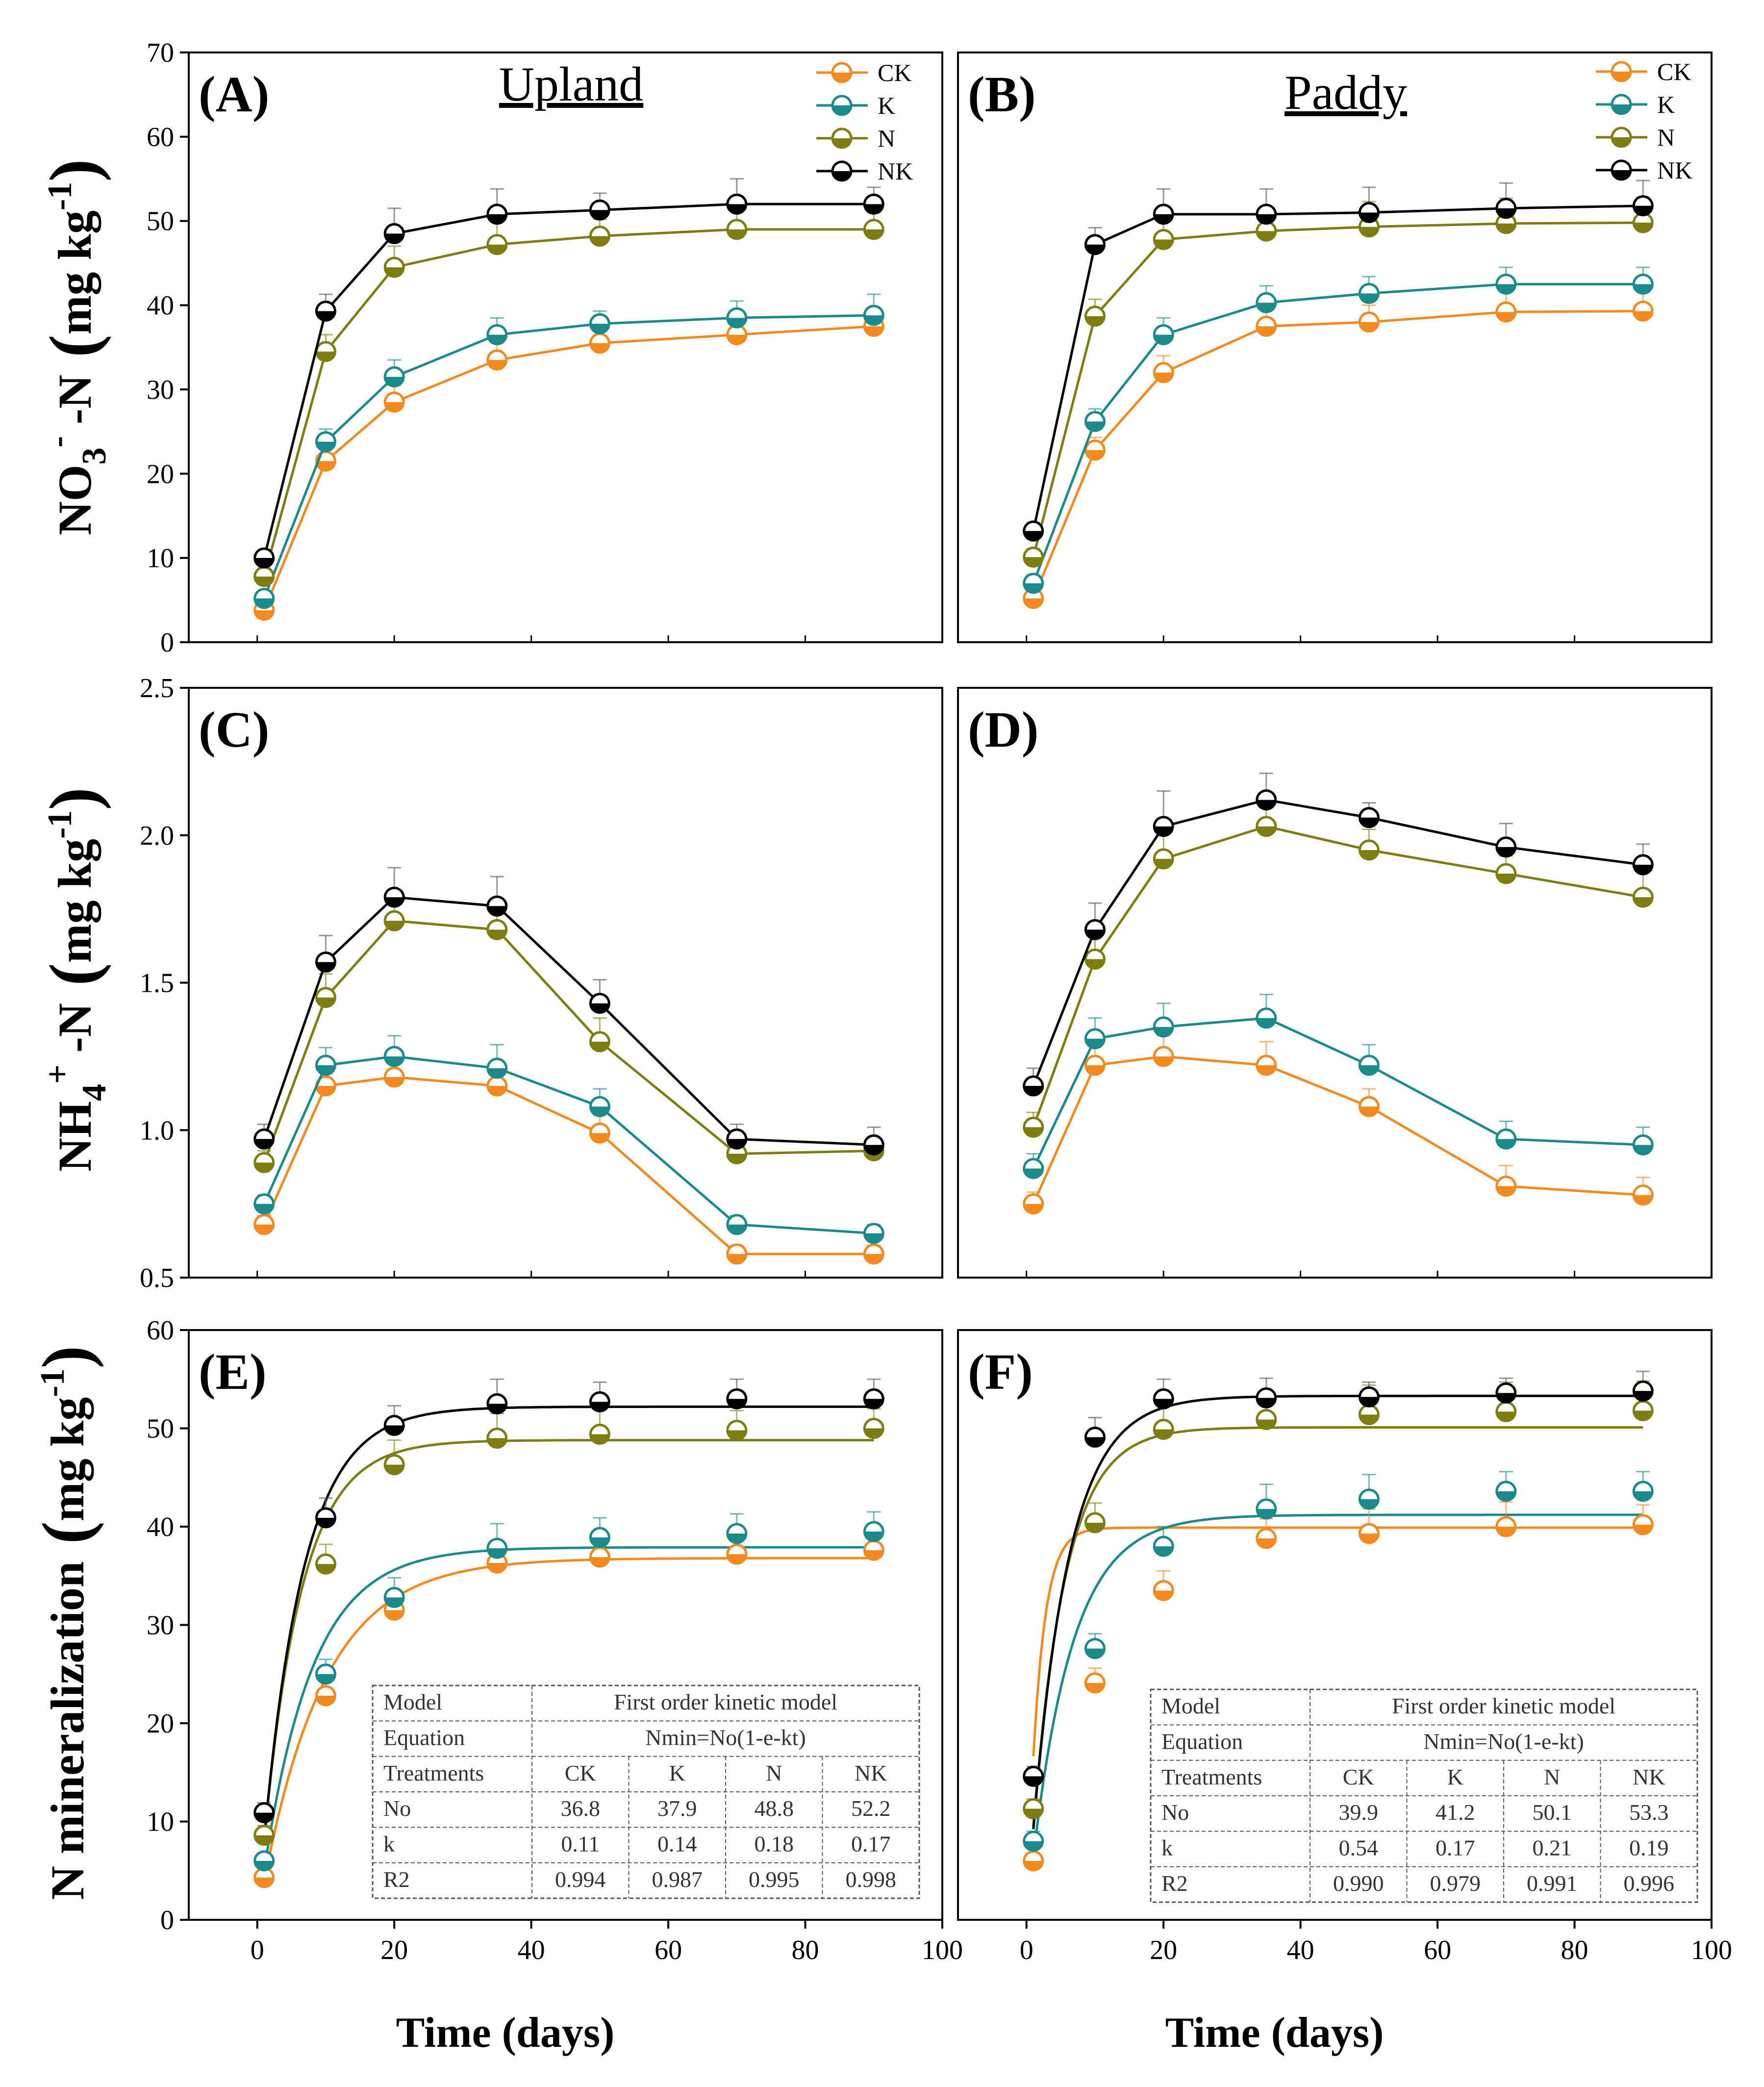 The image size is (1764, 2087). Describe the element at coordinates (1437, 1950) in the screenshot. I see `x-tick-label: 60` at that location.